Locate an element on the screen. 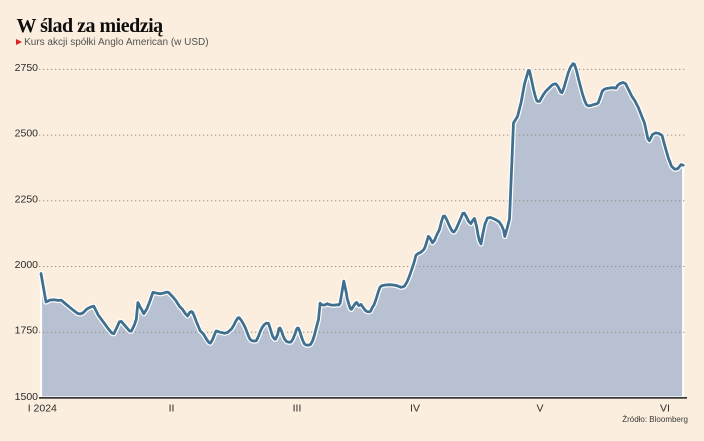 The height and width of the screenshot is (441, 704). svg-text: 2500 is located at coordinates (27, 134).